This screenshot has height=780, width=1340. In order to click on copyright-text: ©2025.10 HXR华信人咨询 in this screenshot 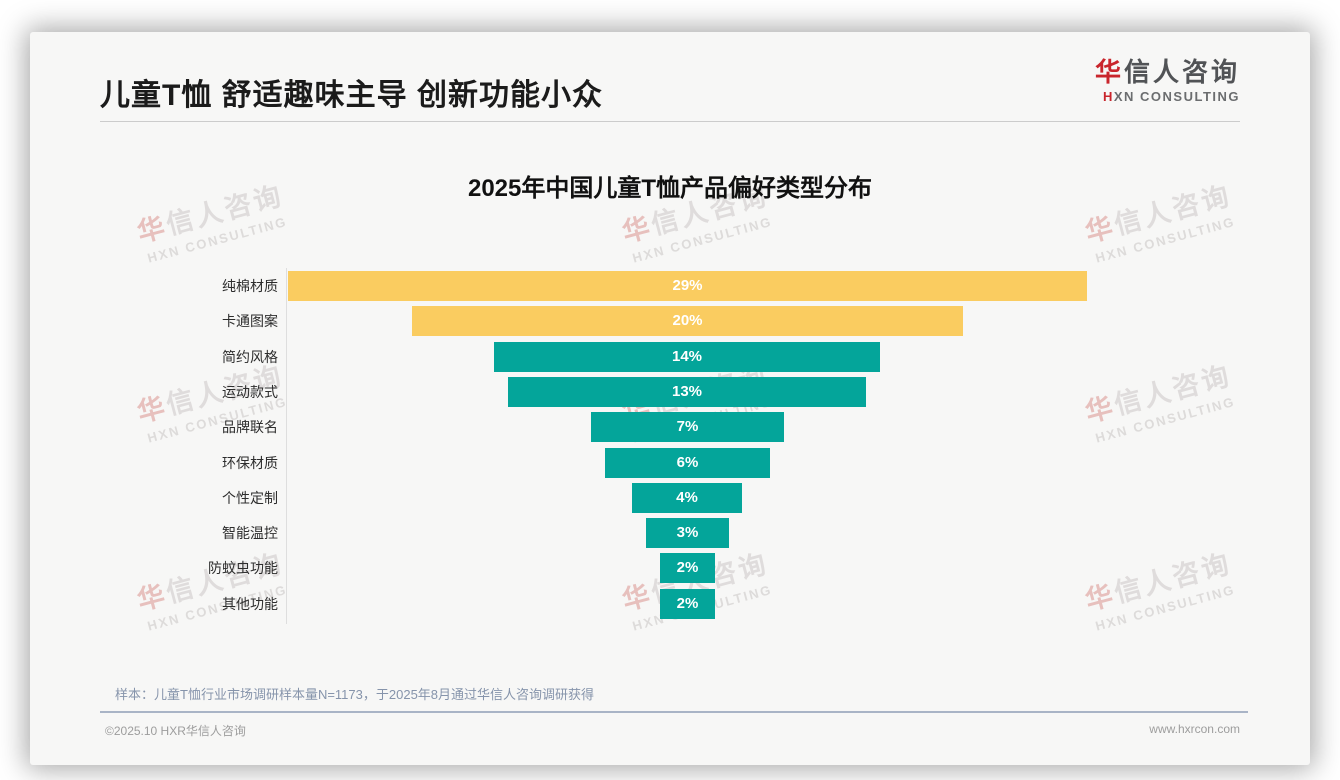, I will do `click(175, 731)`.